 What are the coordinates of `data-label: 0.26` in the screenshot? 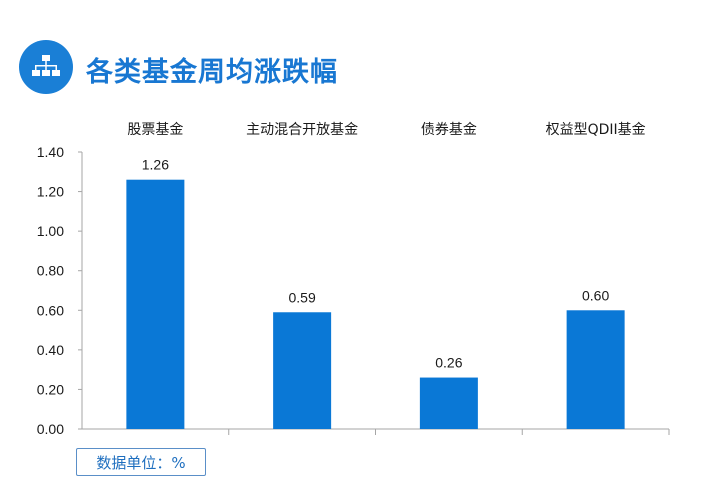 It's located at (448, 363).